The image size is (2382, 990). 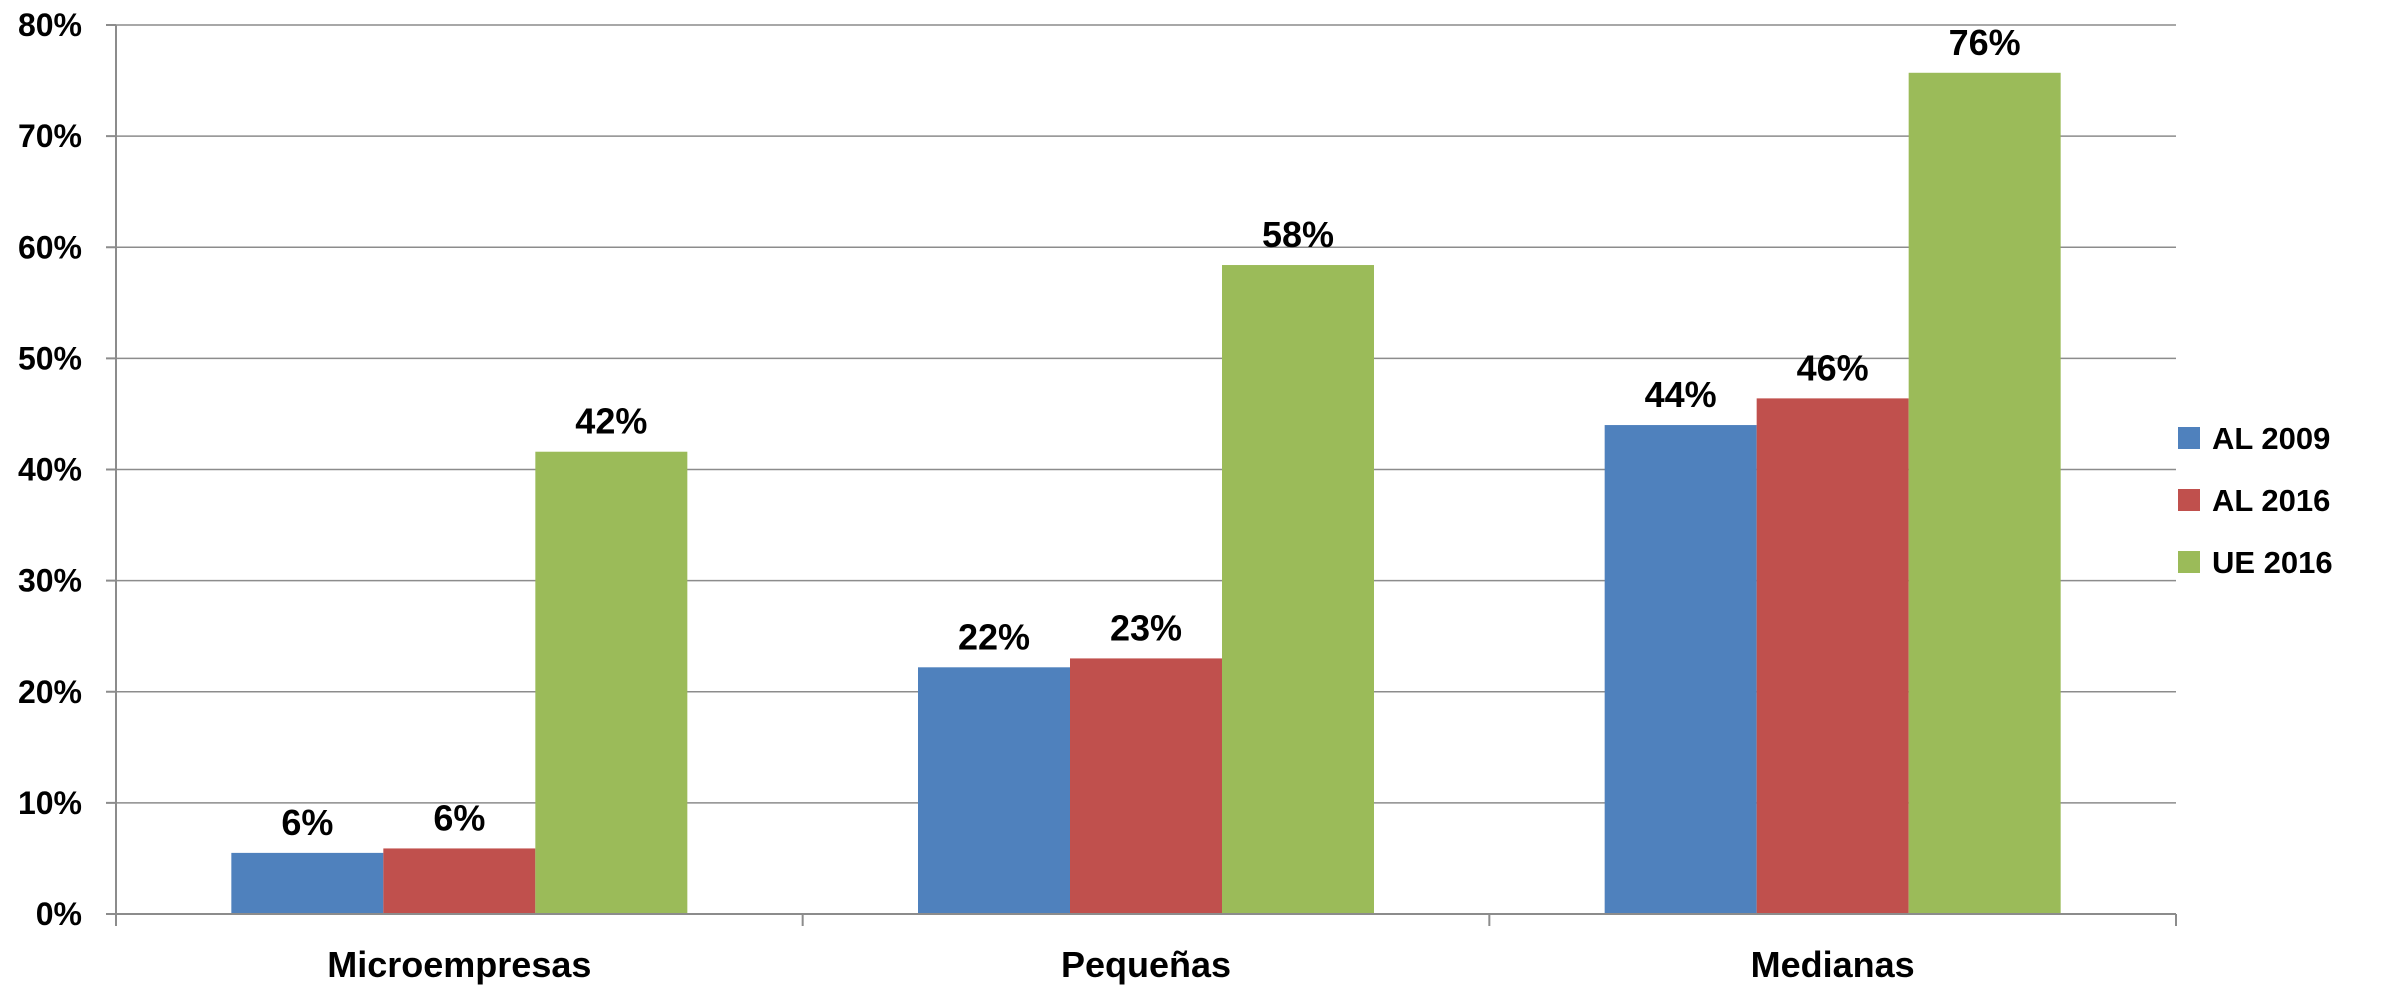 I want to click on data-label: 22%, so click(x=994, y=636).